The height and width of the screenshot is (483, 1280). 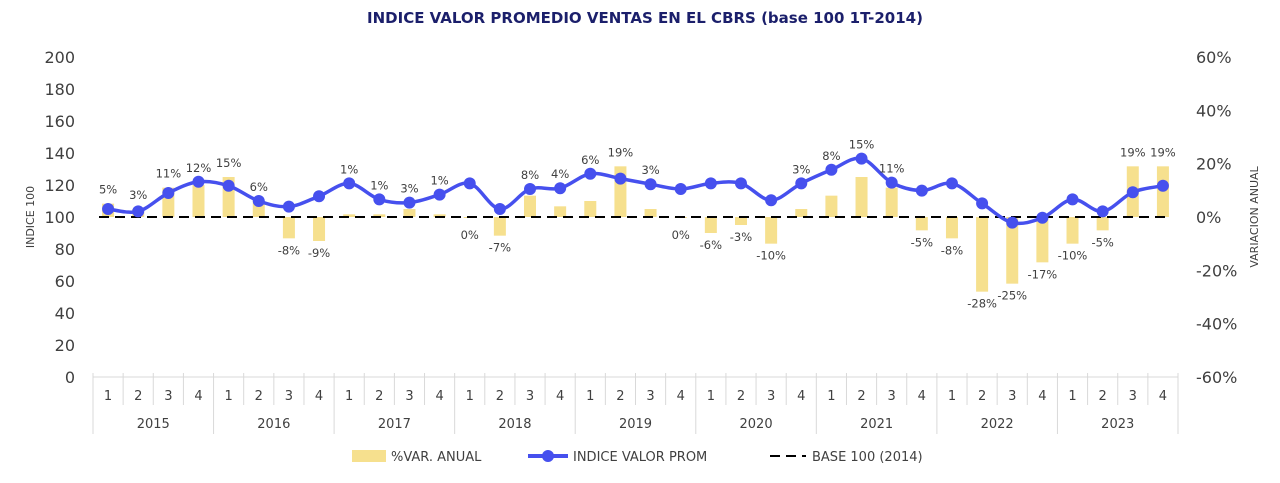 What do you see at coordinates (1214, 57) in the screenshot?
I see `y-right-tick-label: 60%` at bounding box center [1214, 57].